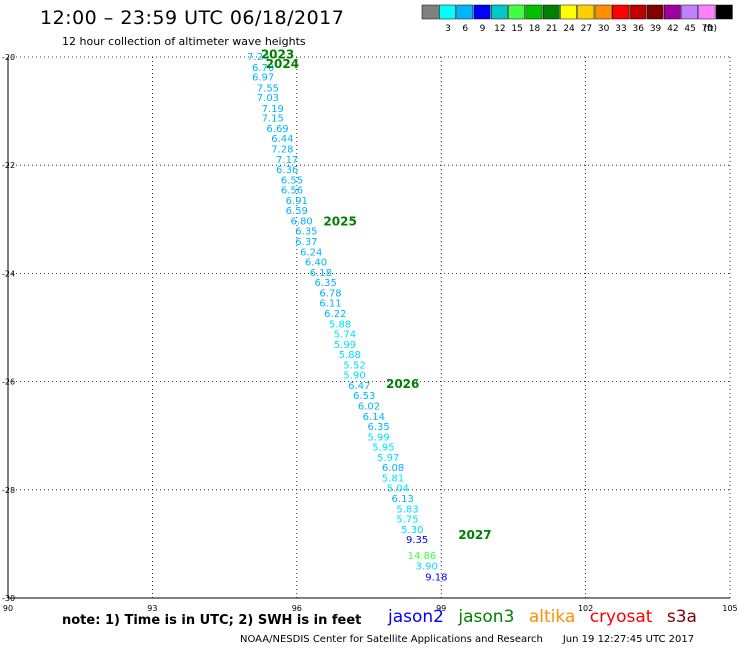 The height and width of the screenshot is (650, 740). Describe the element at coordinates (345, 335) in the screenshot. I see `wave-height-point: 5.74` at that location.